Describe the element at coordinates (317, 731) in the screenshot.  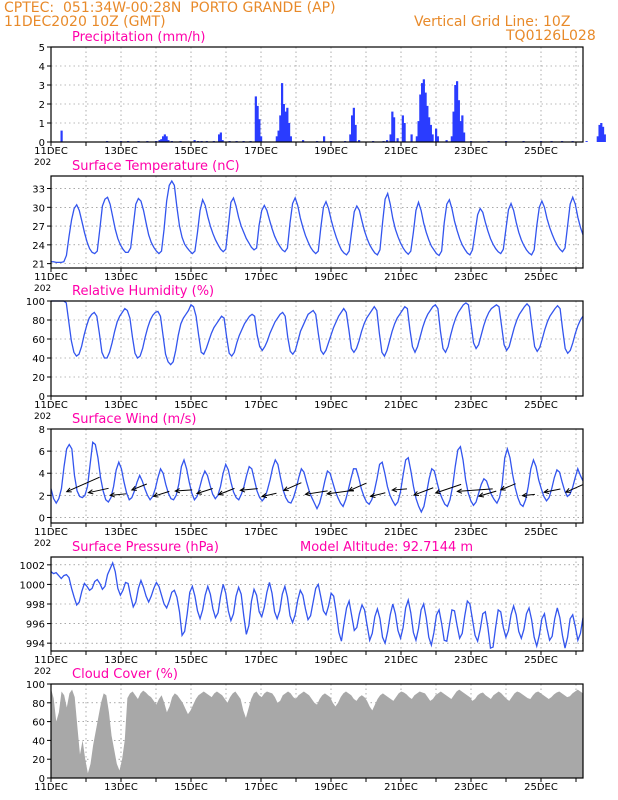
I see `cloud-frame` at that location.